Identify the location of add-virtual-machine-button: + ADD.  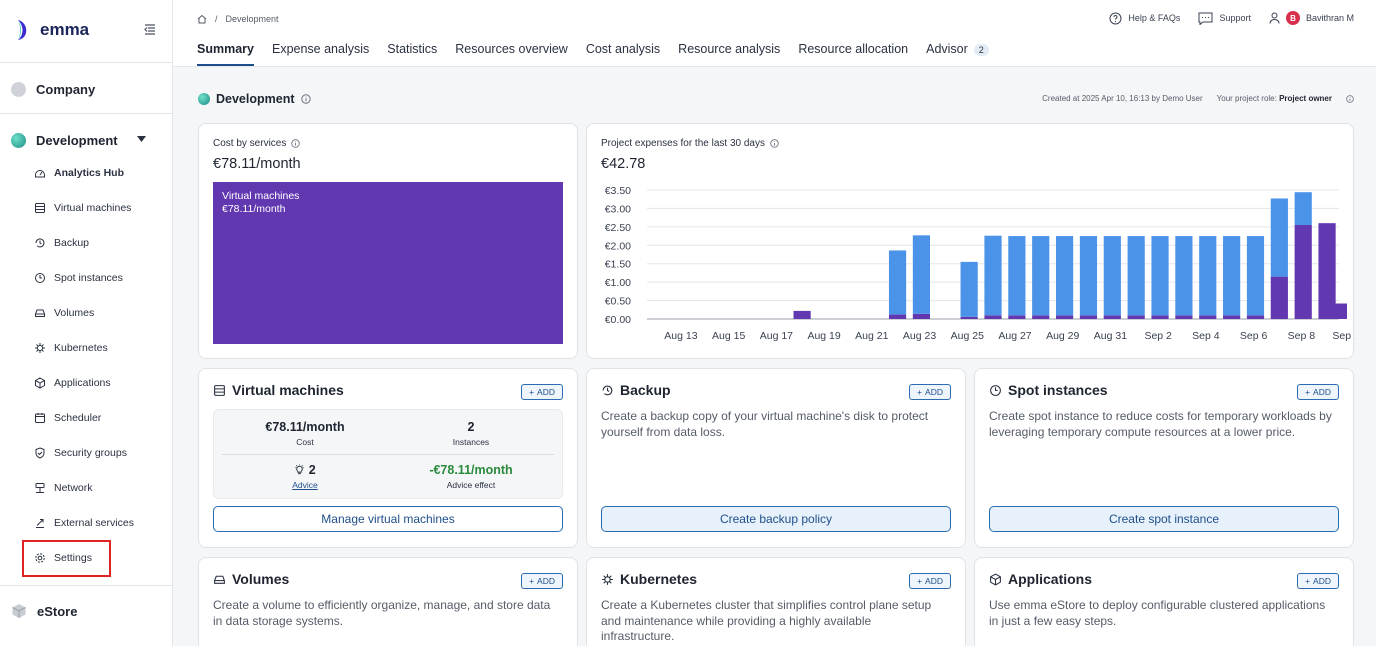
(542, 392).